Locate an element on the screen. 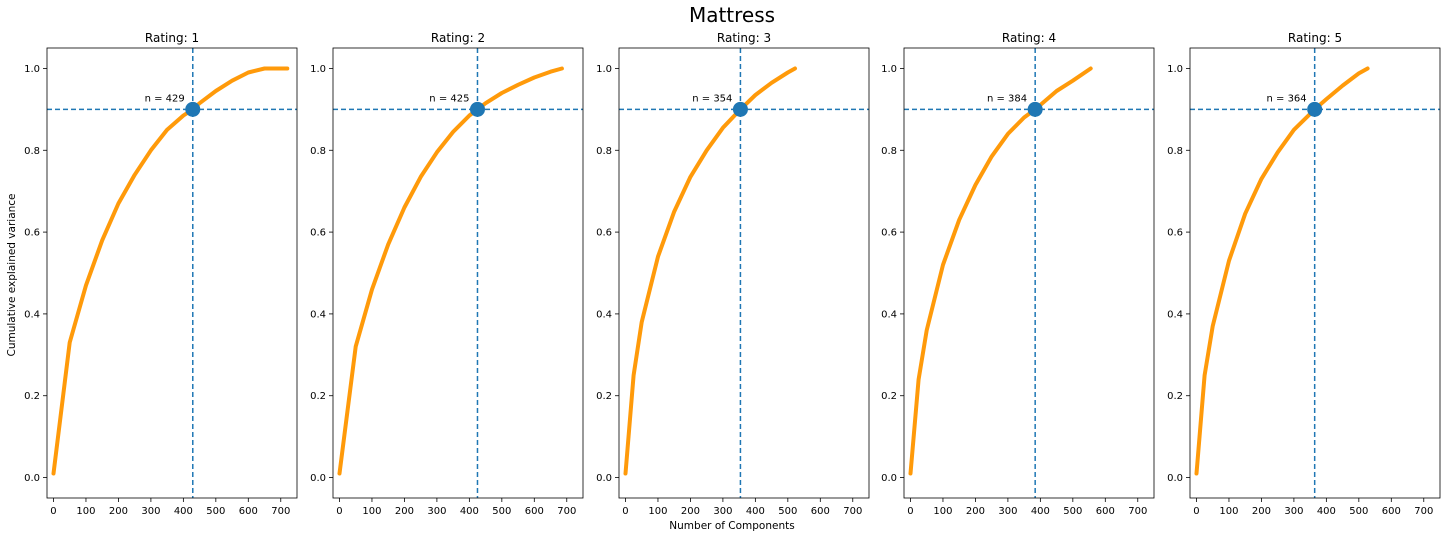  subplot-title: Rating: 1 is located at coordinates (172, 38).